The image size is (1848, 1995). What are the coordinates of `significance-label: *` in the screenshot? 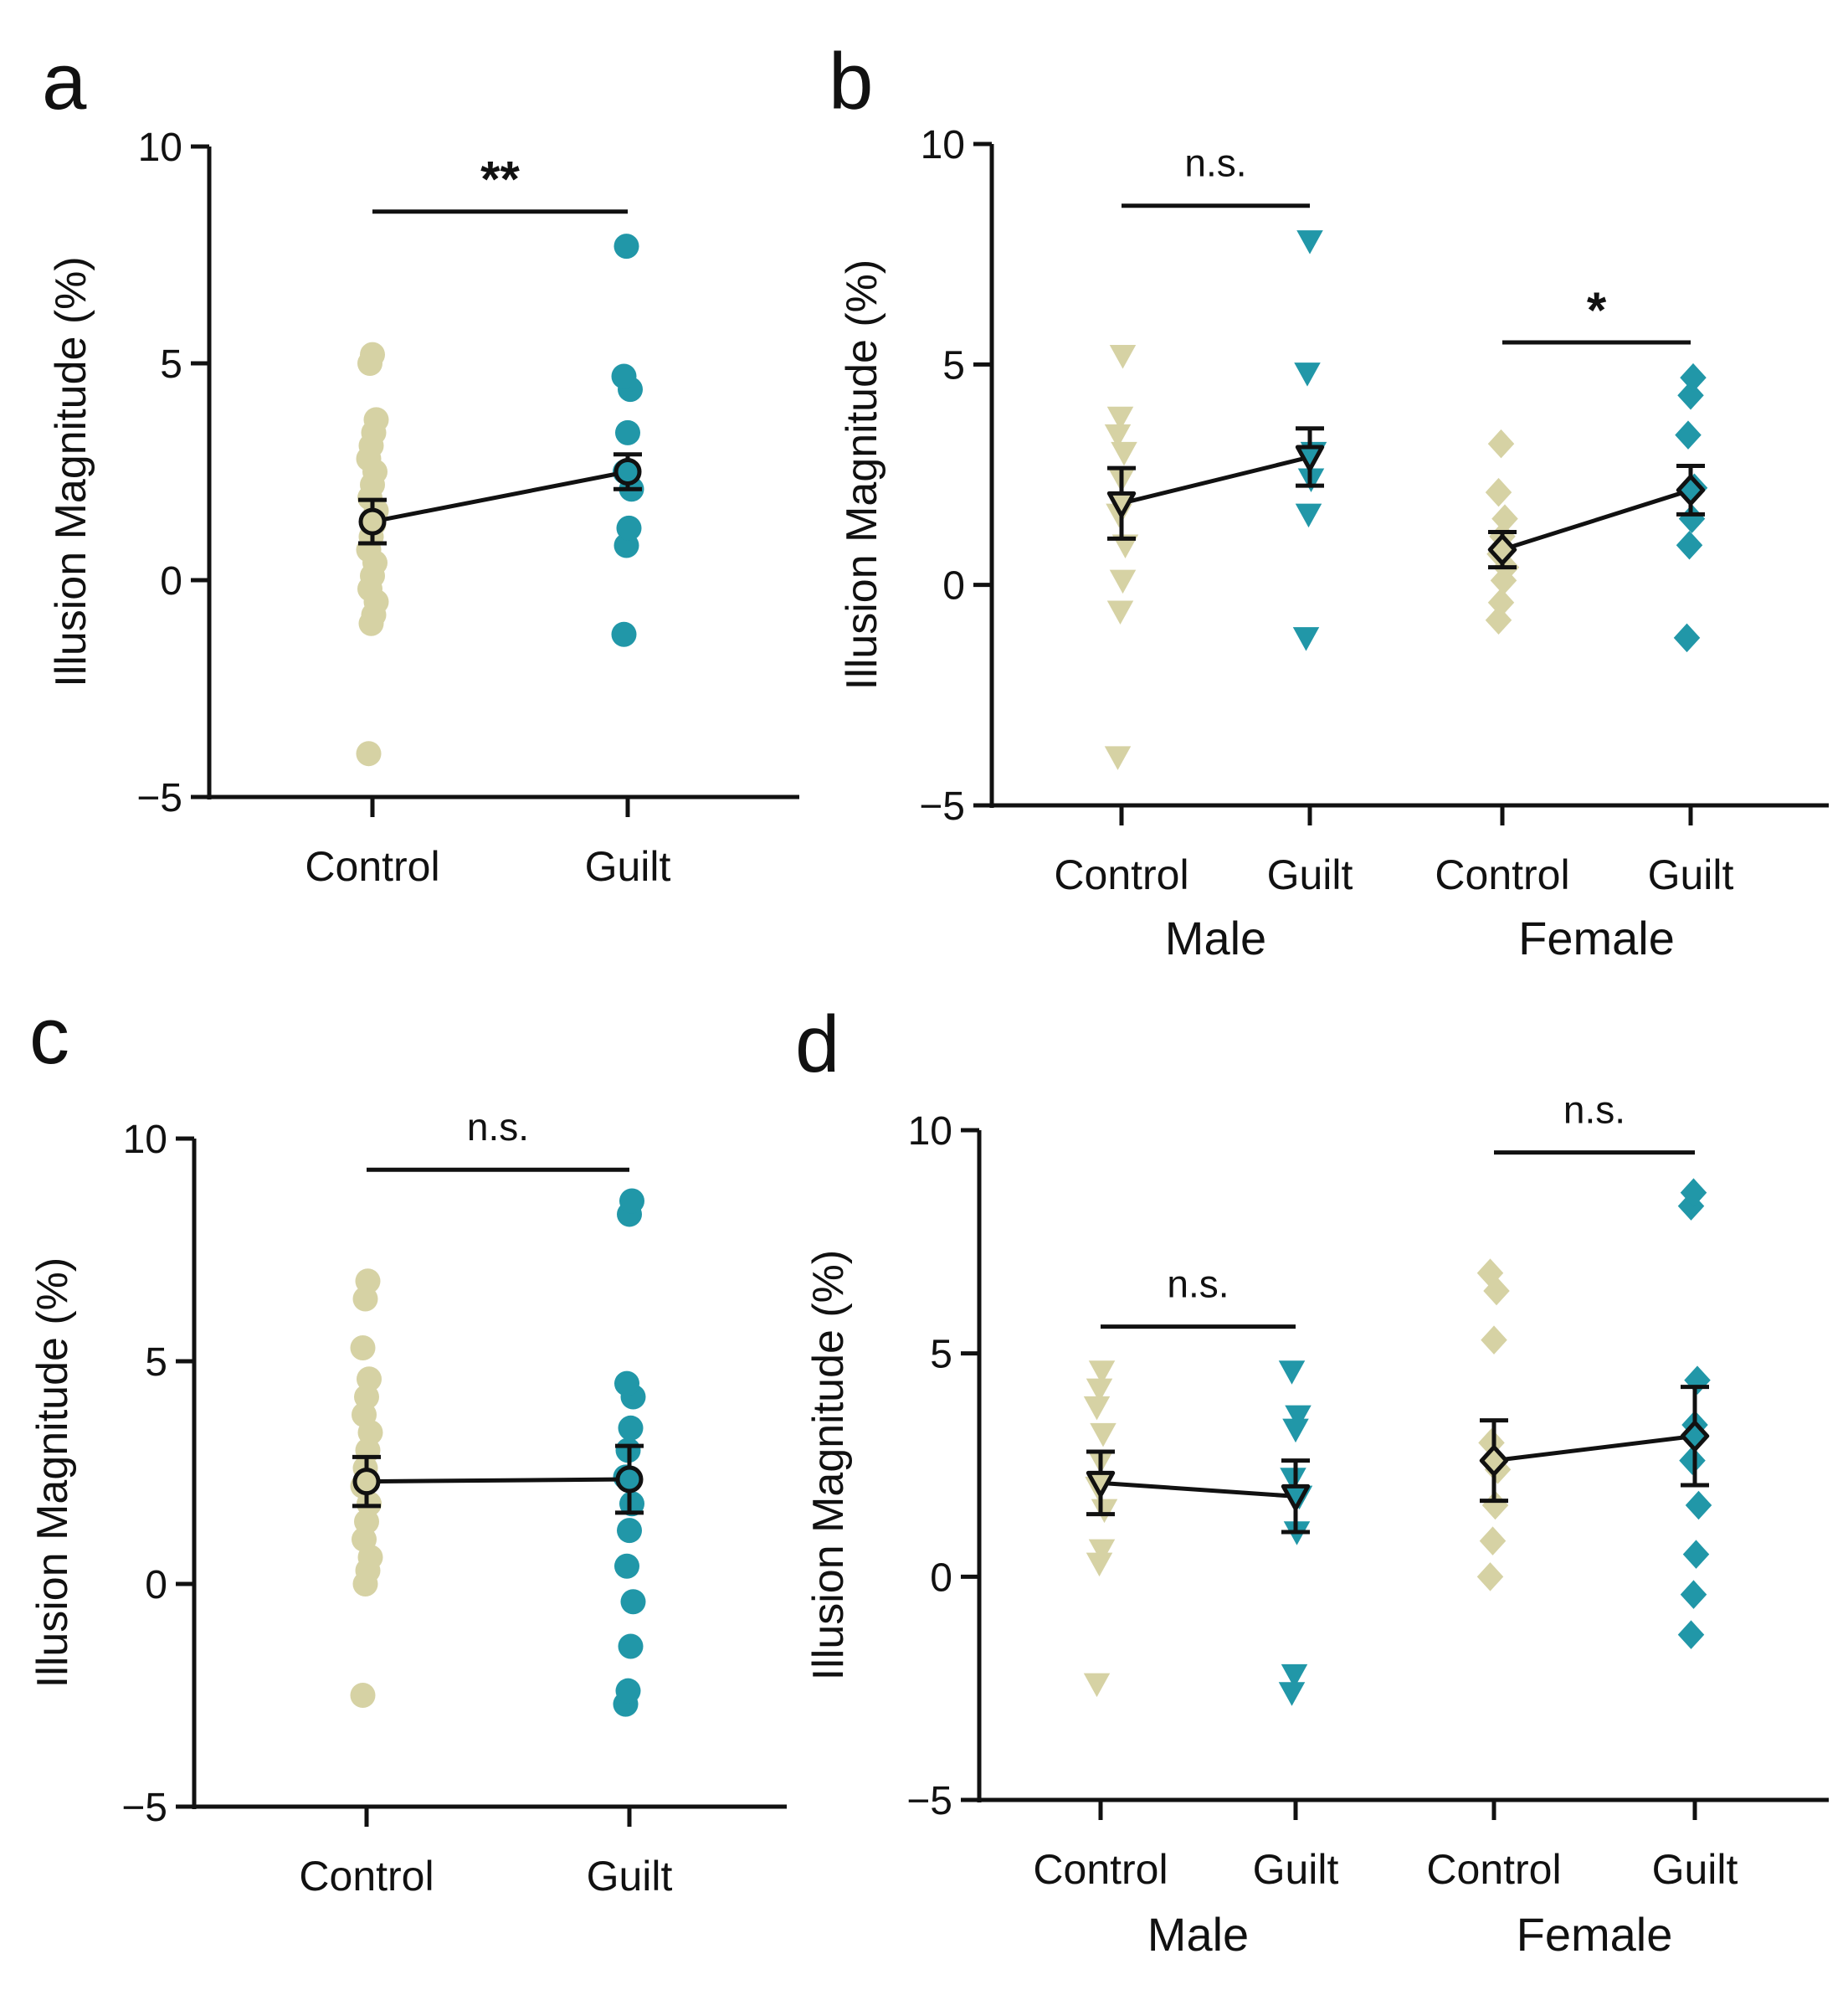 It's located at (1597, 310).